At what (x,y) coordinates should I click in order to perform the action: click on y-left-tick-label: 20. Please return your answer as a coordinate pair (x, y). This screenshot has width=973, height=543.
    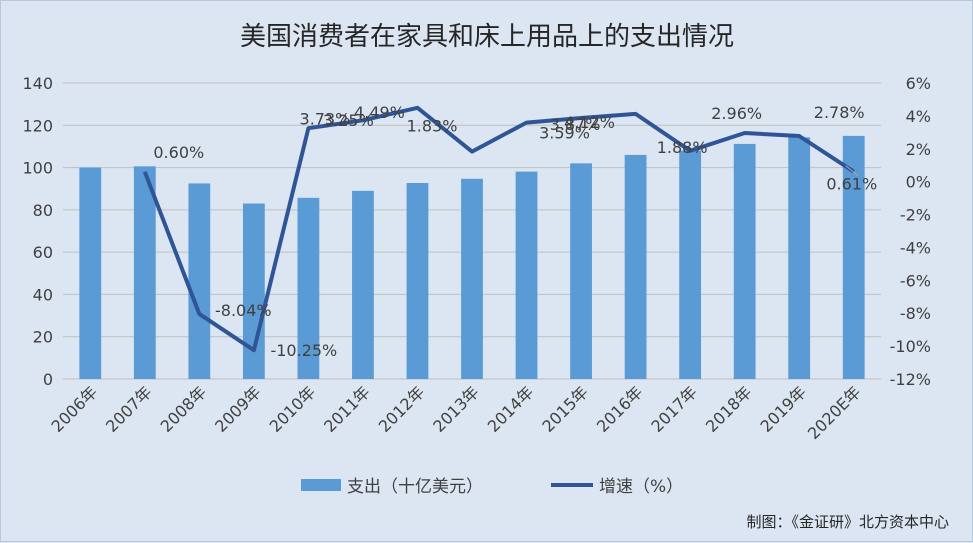
    Looking at the image, I should click on (43, 337).